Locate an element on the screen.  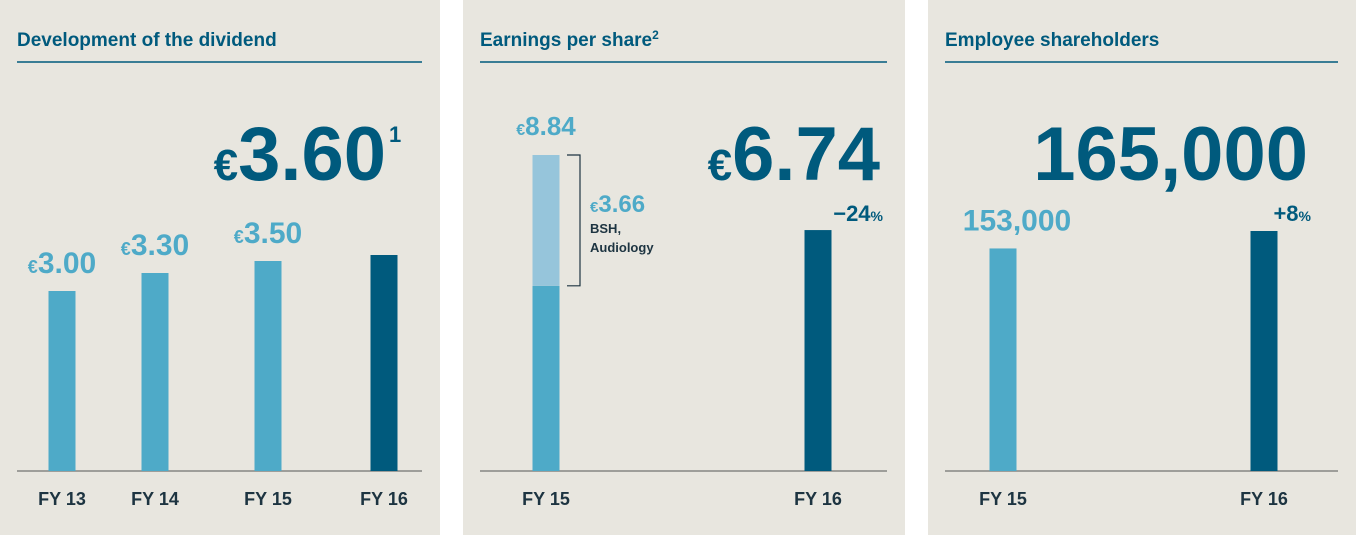
change-label-part: −24 is located at coordinates (852, 213).